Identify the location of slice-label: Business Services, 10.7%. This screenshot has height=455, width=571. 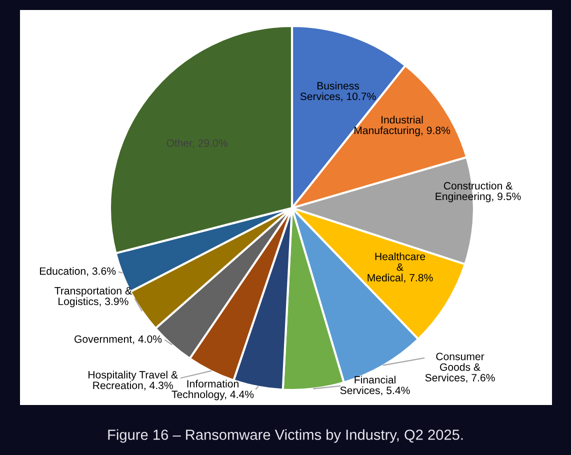
(338, 92).